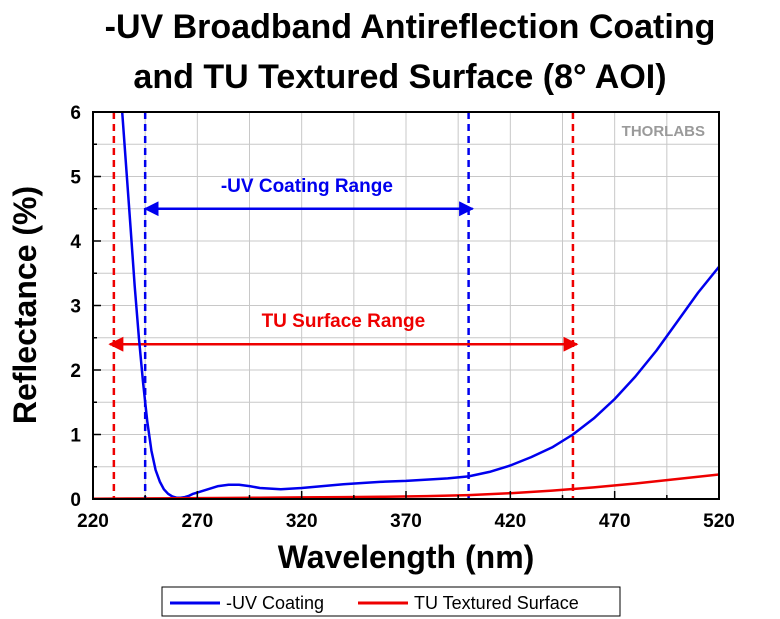 The height and width of the screenshot is (619, 780). Describe the element at coordinates (75, 307) in the screenshot. I see `y-tick-label: 3` at that location.